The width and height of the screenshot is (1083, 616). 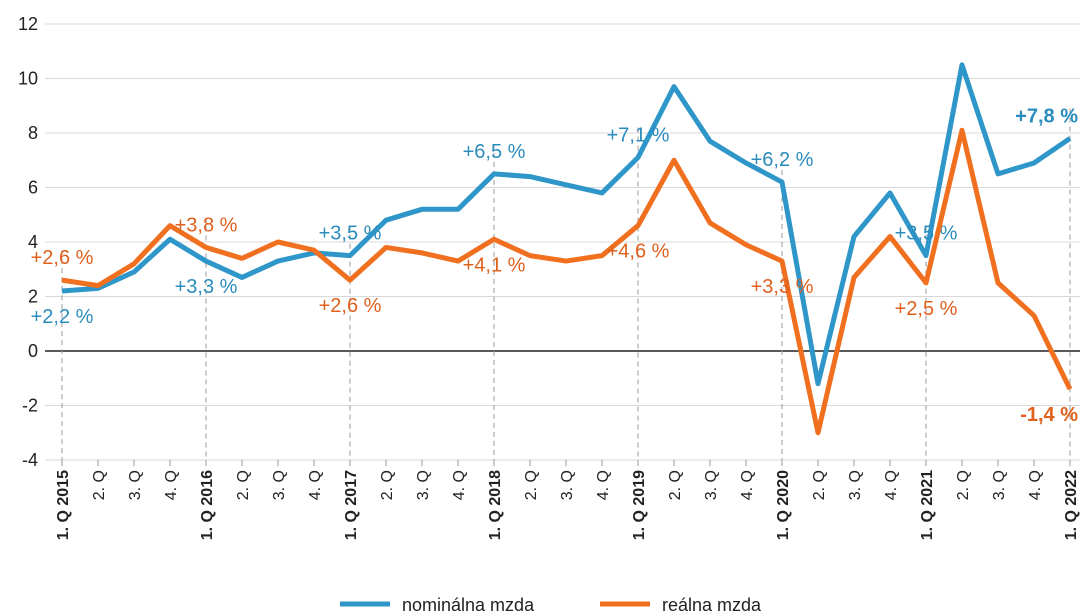 What do you see at coordinates (468, 605) in the screenshot?
I see `legend-label: nominálna mzda` at bounding box center [468, 605].